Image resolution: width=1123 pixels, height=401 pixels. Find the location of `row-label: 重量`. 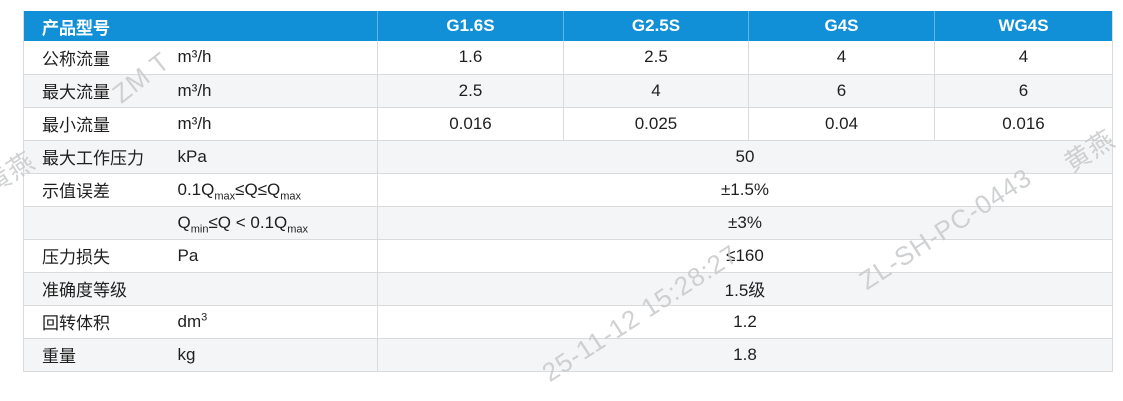

row-label: 重量 is located at coordinates (59, 356).